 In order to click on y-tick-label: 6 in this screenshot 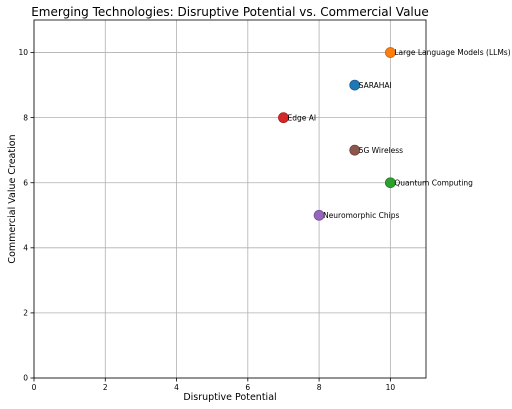, I will do `click(25, 182)`.